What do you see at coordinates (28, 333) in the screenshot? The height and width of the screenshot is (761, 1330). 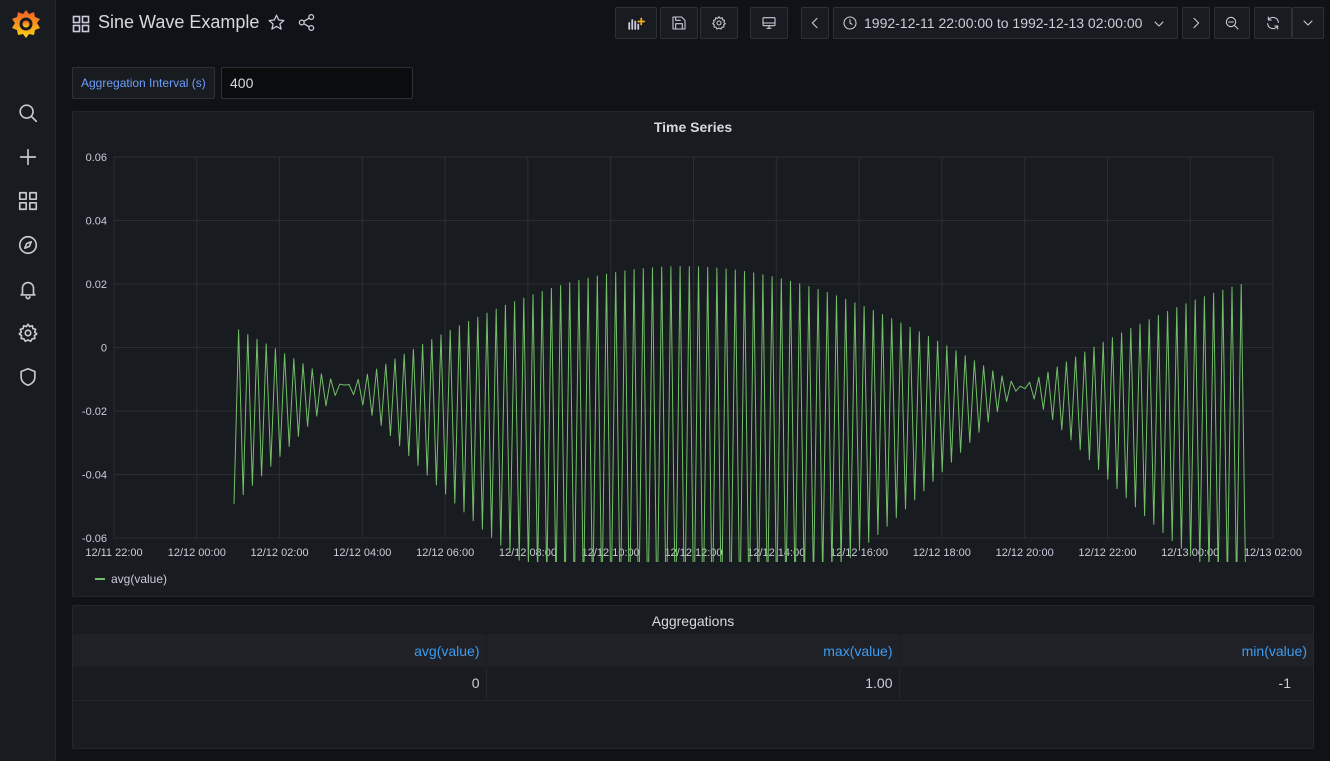 I see `gear-icon` at bounding box center [28, 333].